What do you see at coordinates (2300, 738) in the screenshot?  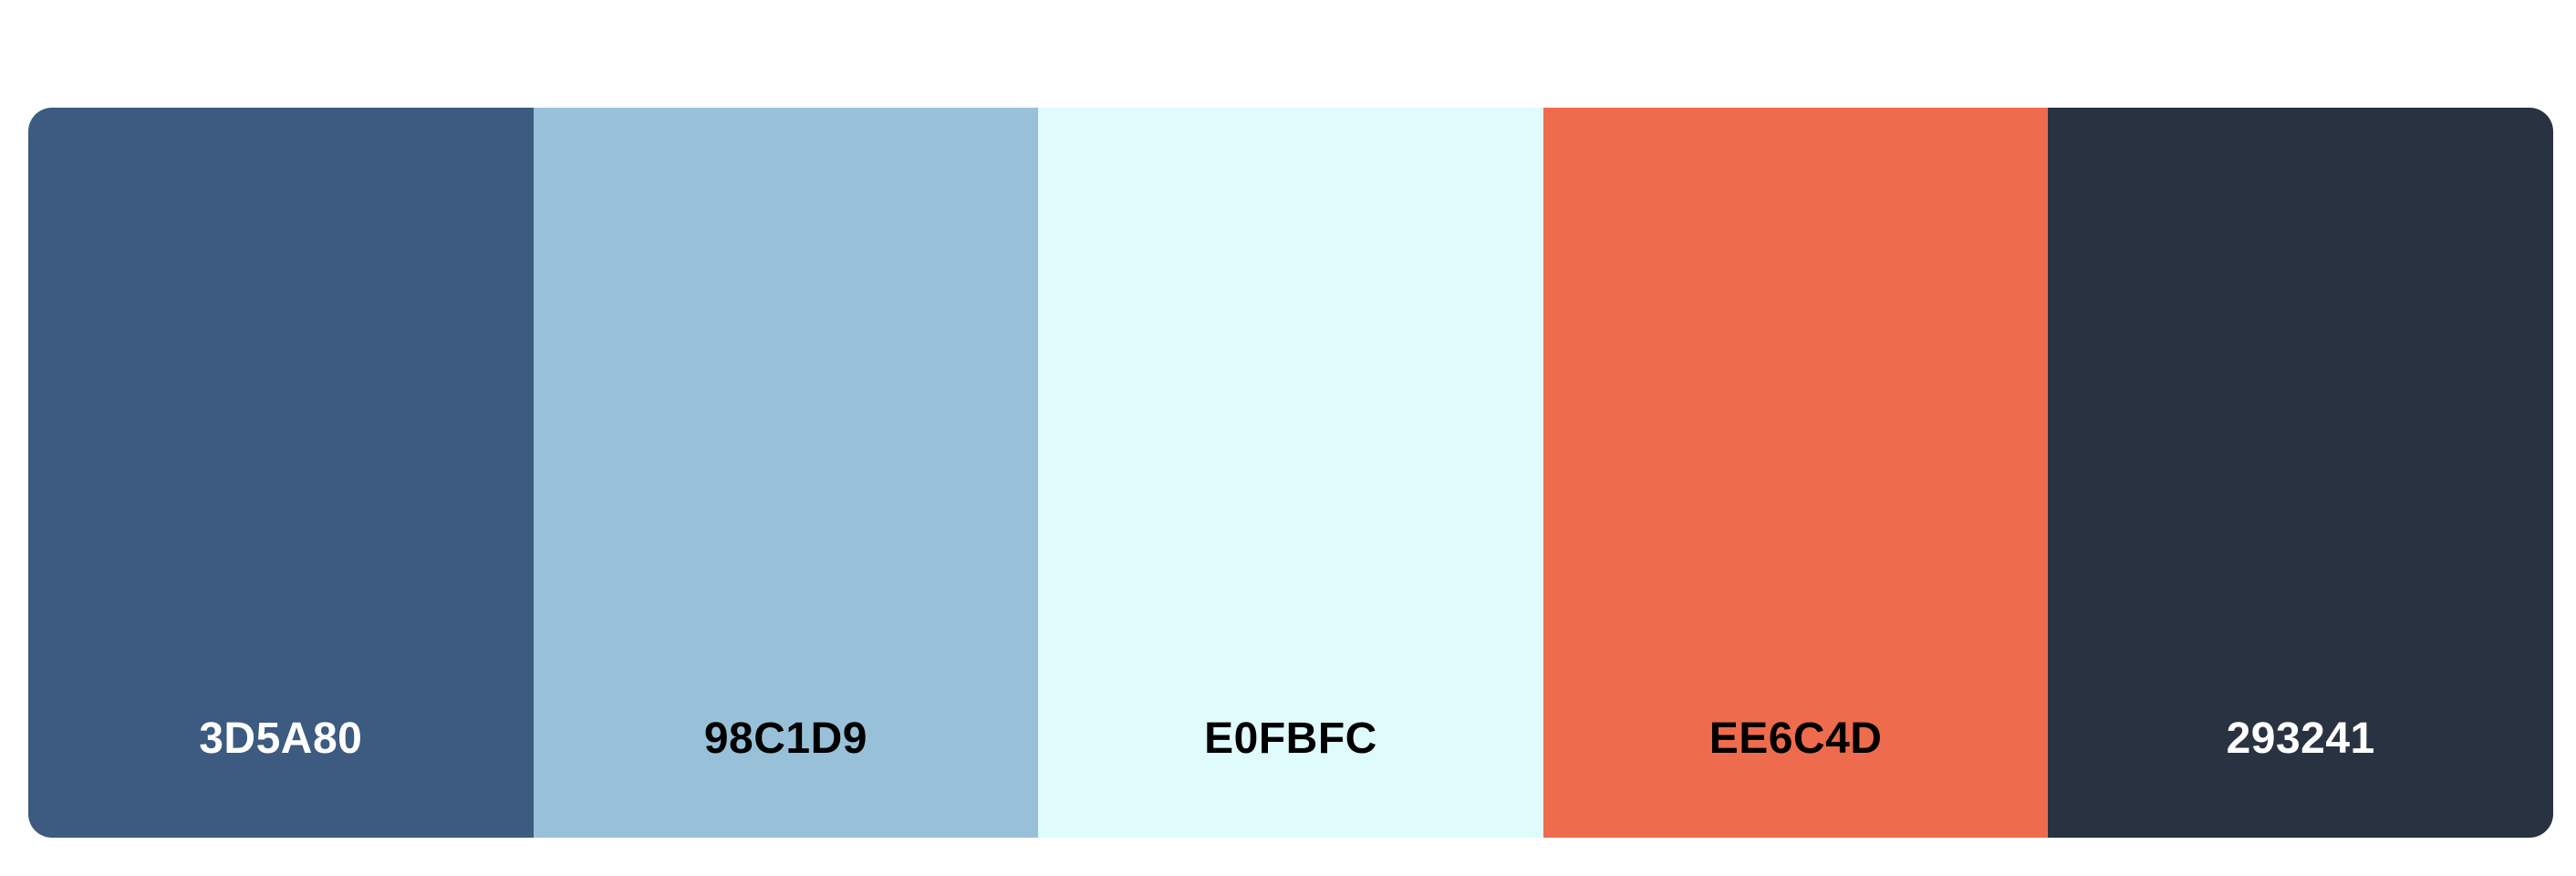 I see `swatch-hex-label: 293241` at bounding box center [2300, 738].